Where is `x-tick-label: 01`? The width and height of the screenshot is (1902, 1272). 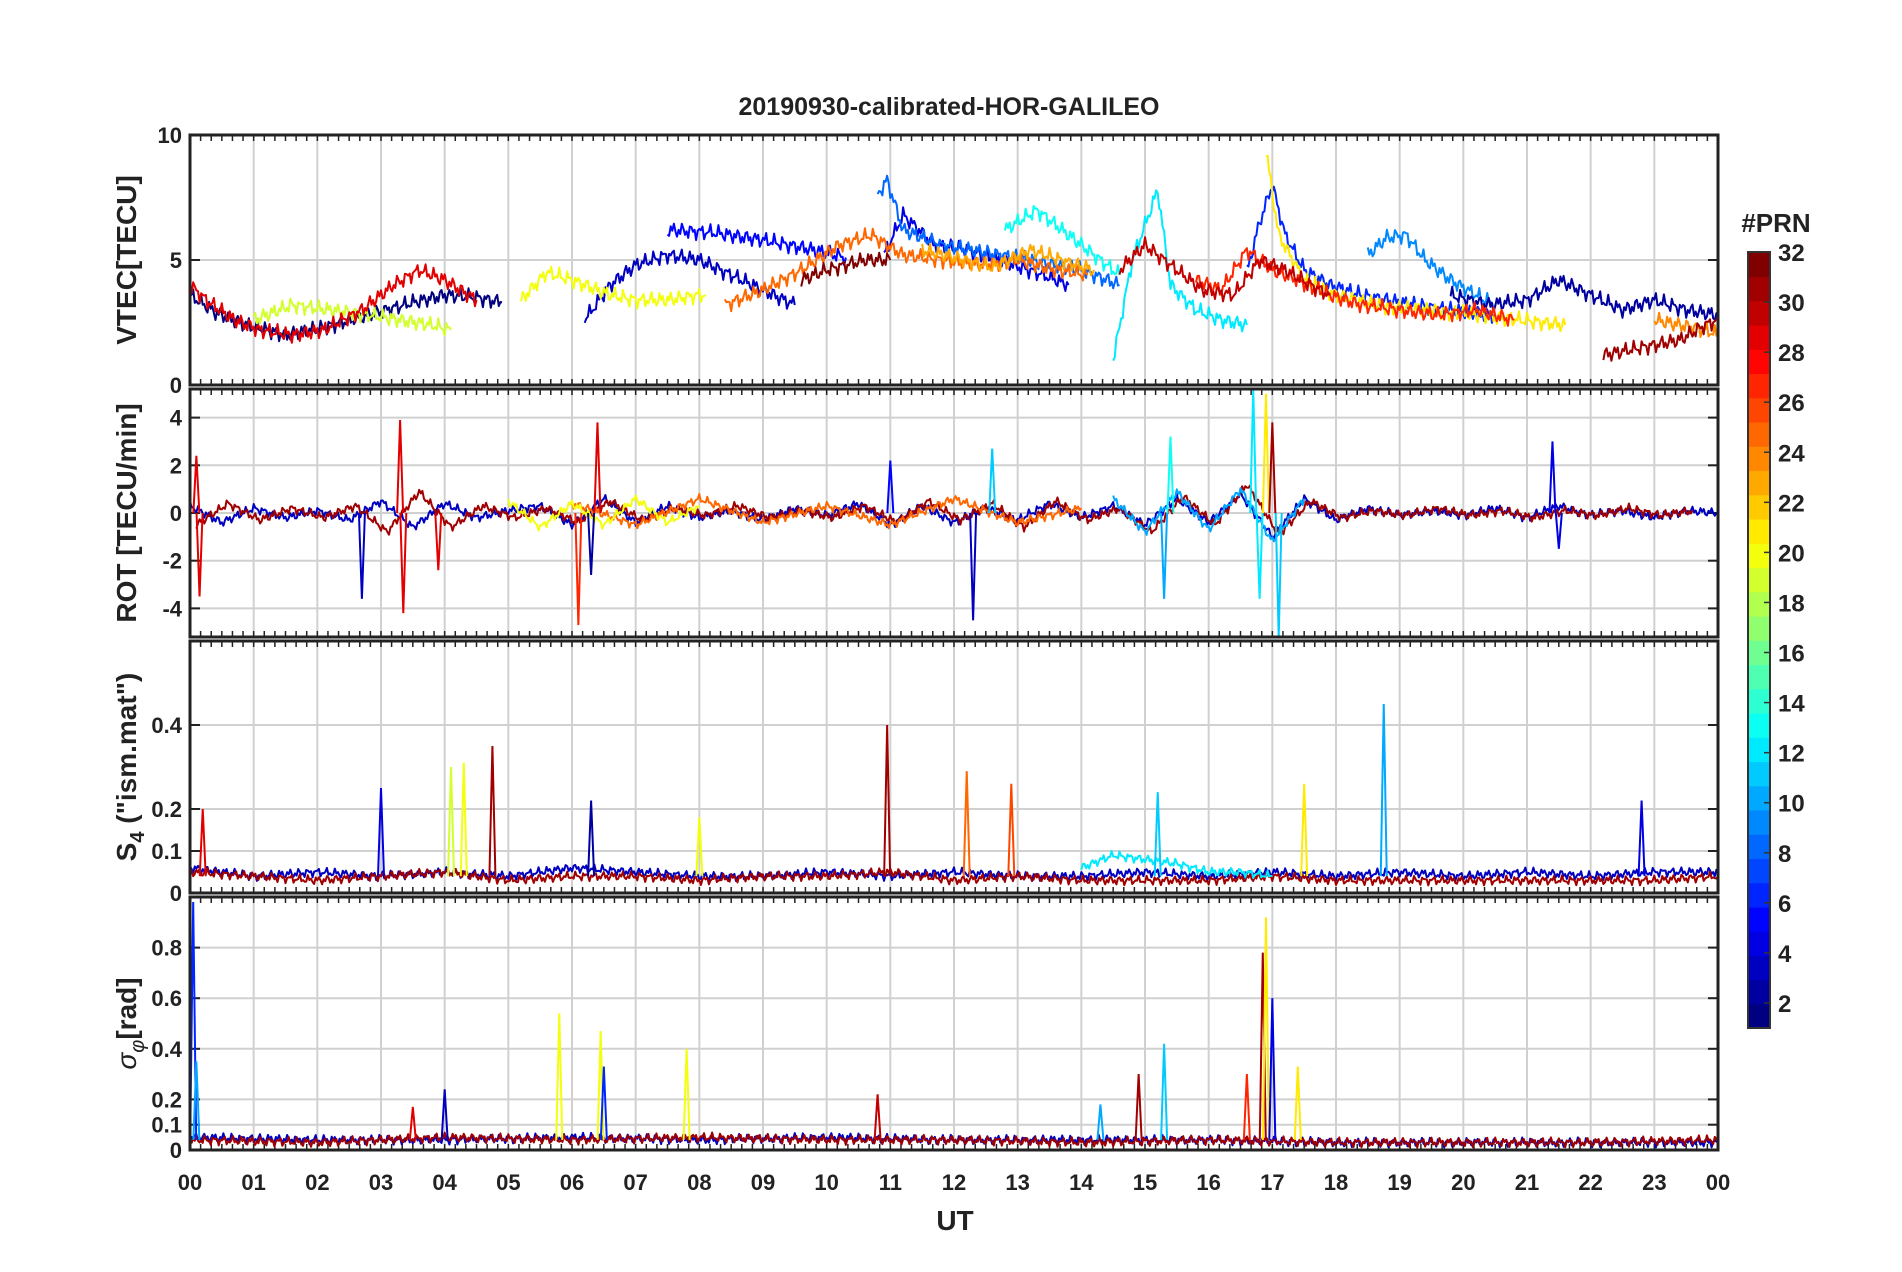
x-tick-label: 01 is located at coordinates (253, 1182).